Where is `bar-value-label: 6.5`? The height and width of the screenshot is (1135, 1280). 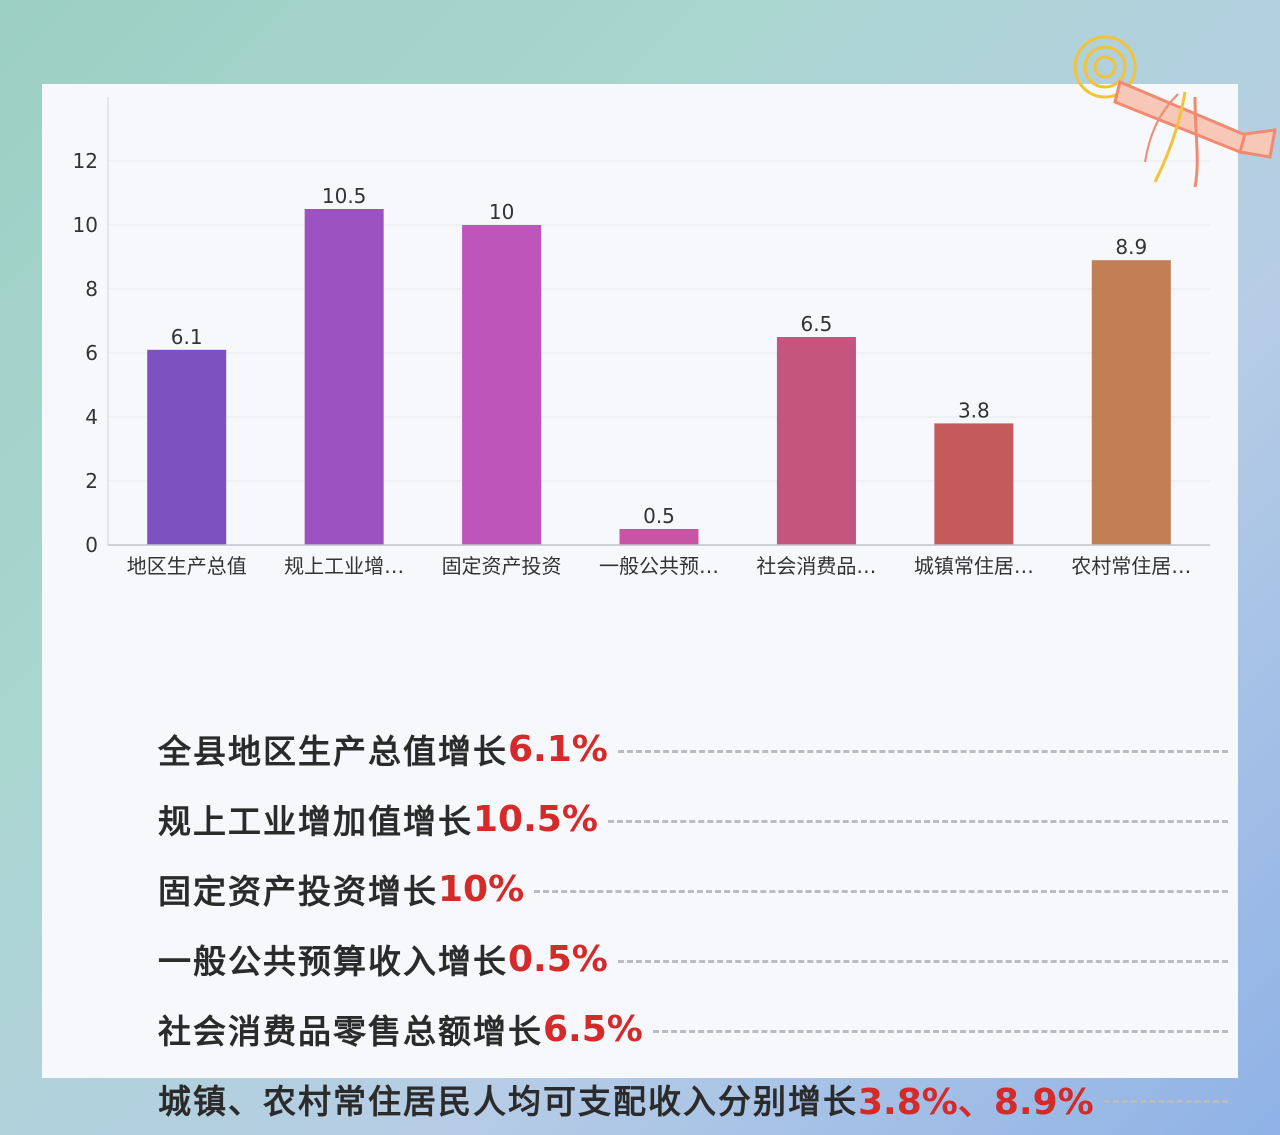 bar-value-label: 6.5 is located at coordinates (817, 324).